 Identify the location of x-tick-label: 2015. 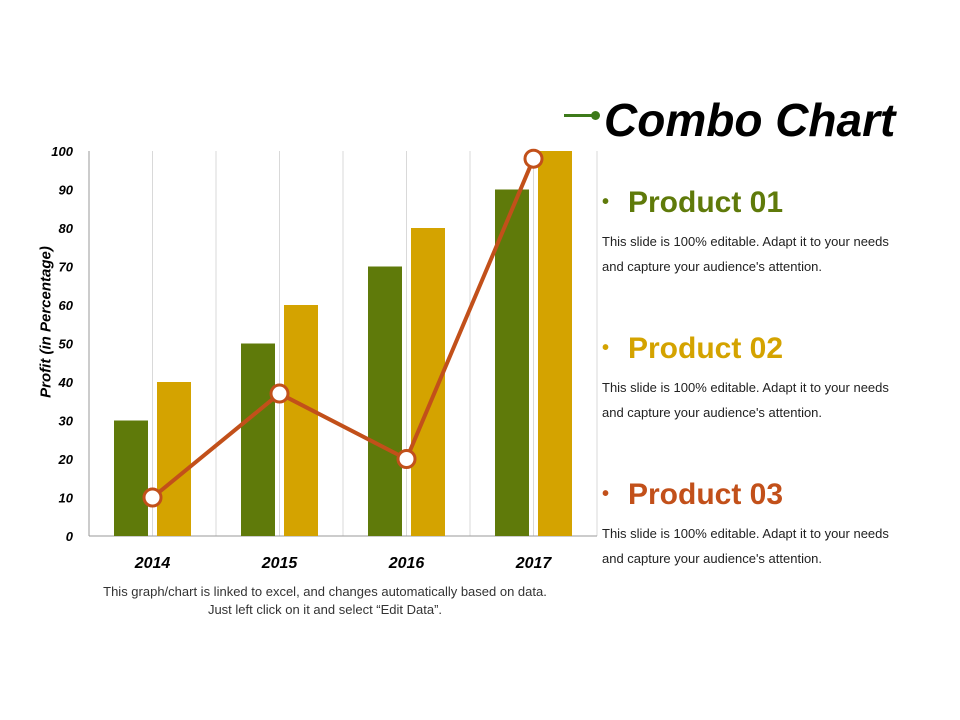
(280, 563).